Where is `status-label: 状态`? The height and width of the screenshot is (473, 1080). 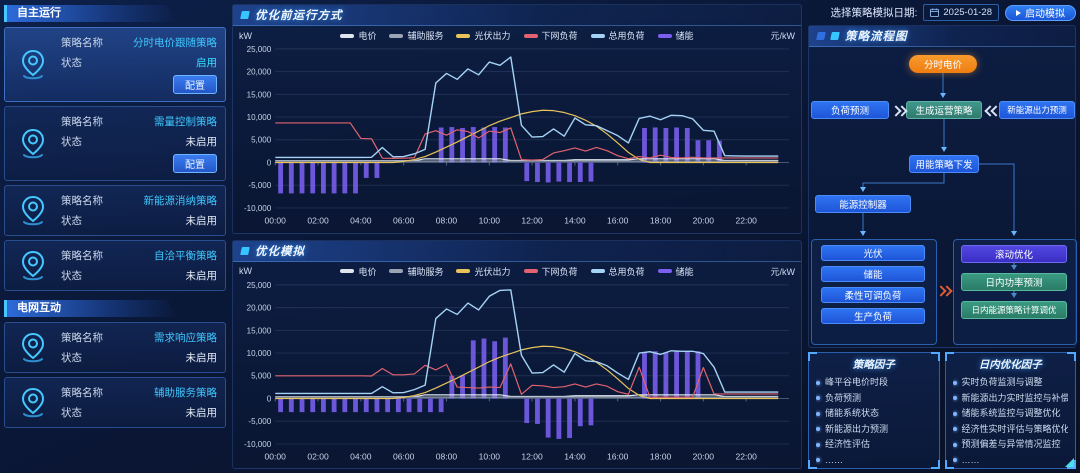 status-label: 状态 is located at coordinates (71, 142).